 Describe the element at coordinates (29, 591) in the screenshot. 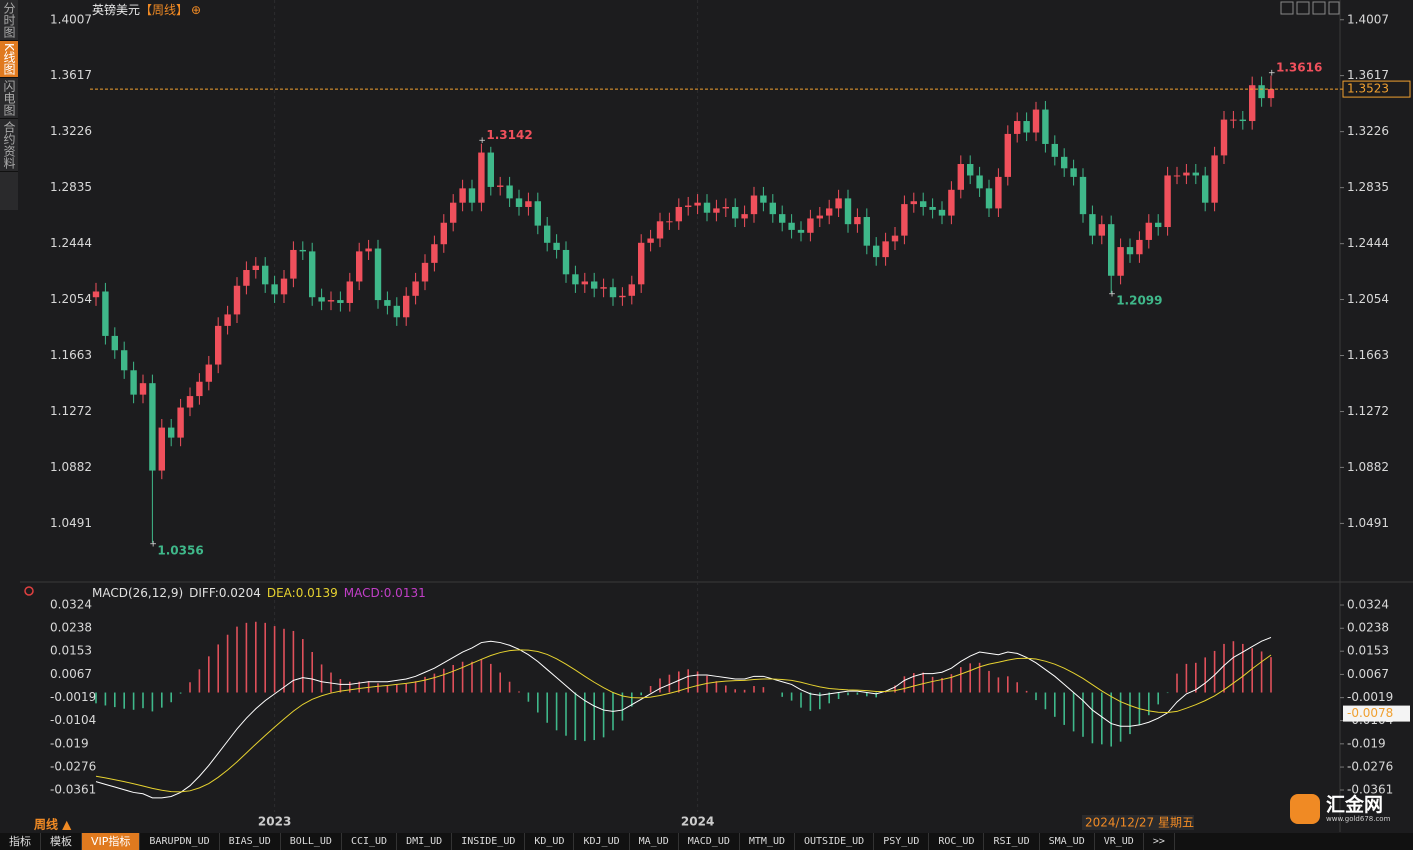

I see `indicator-settings` at that location.